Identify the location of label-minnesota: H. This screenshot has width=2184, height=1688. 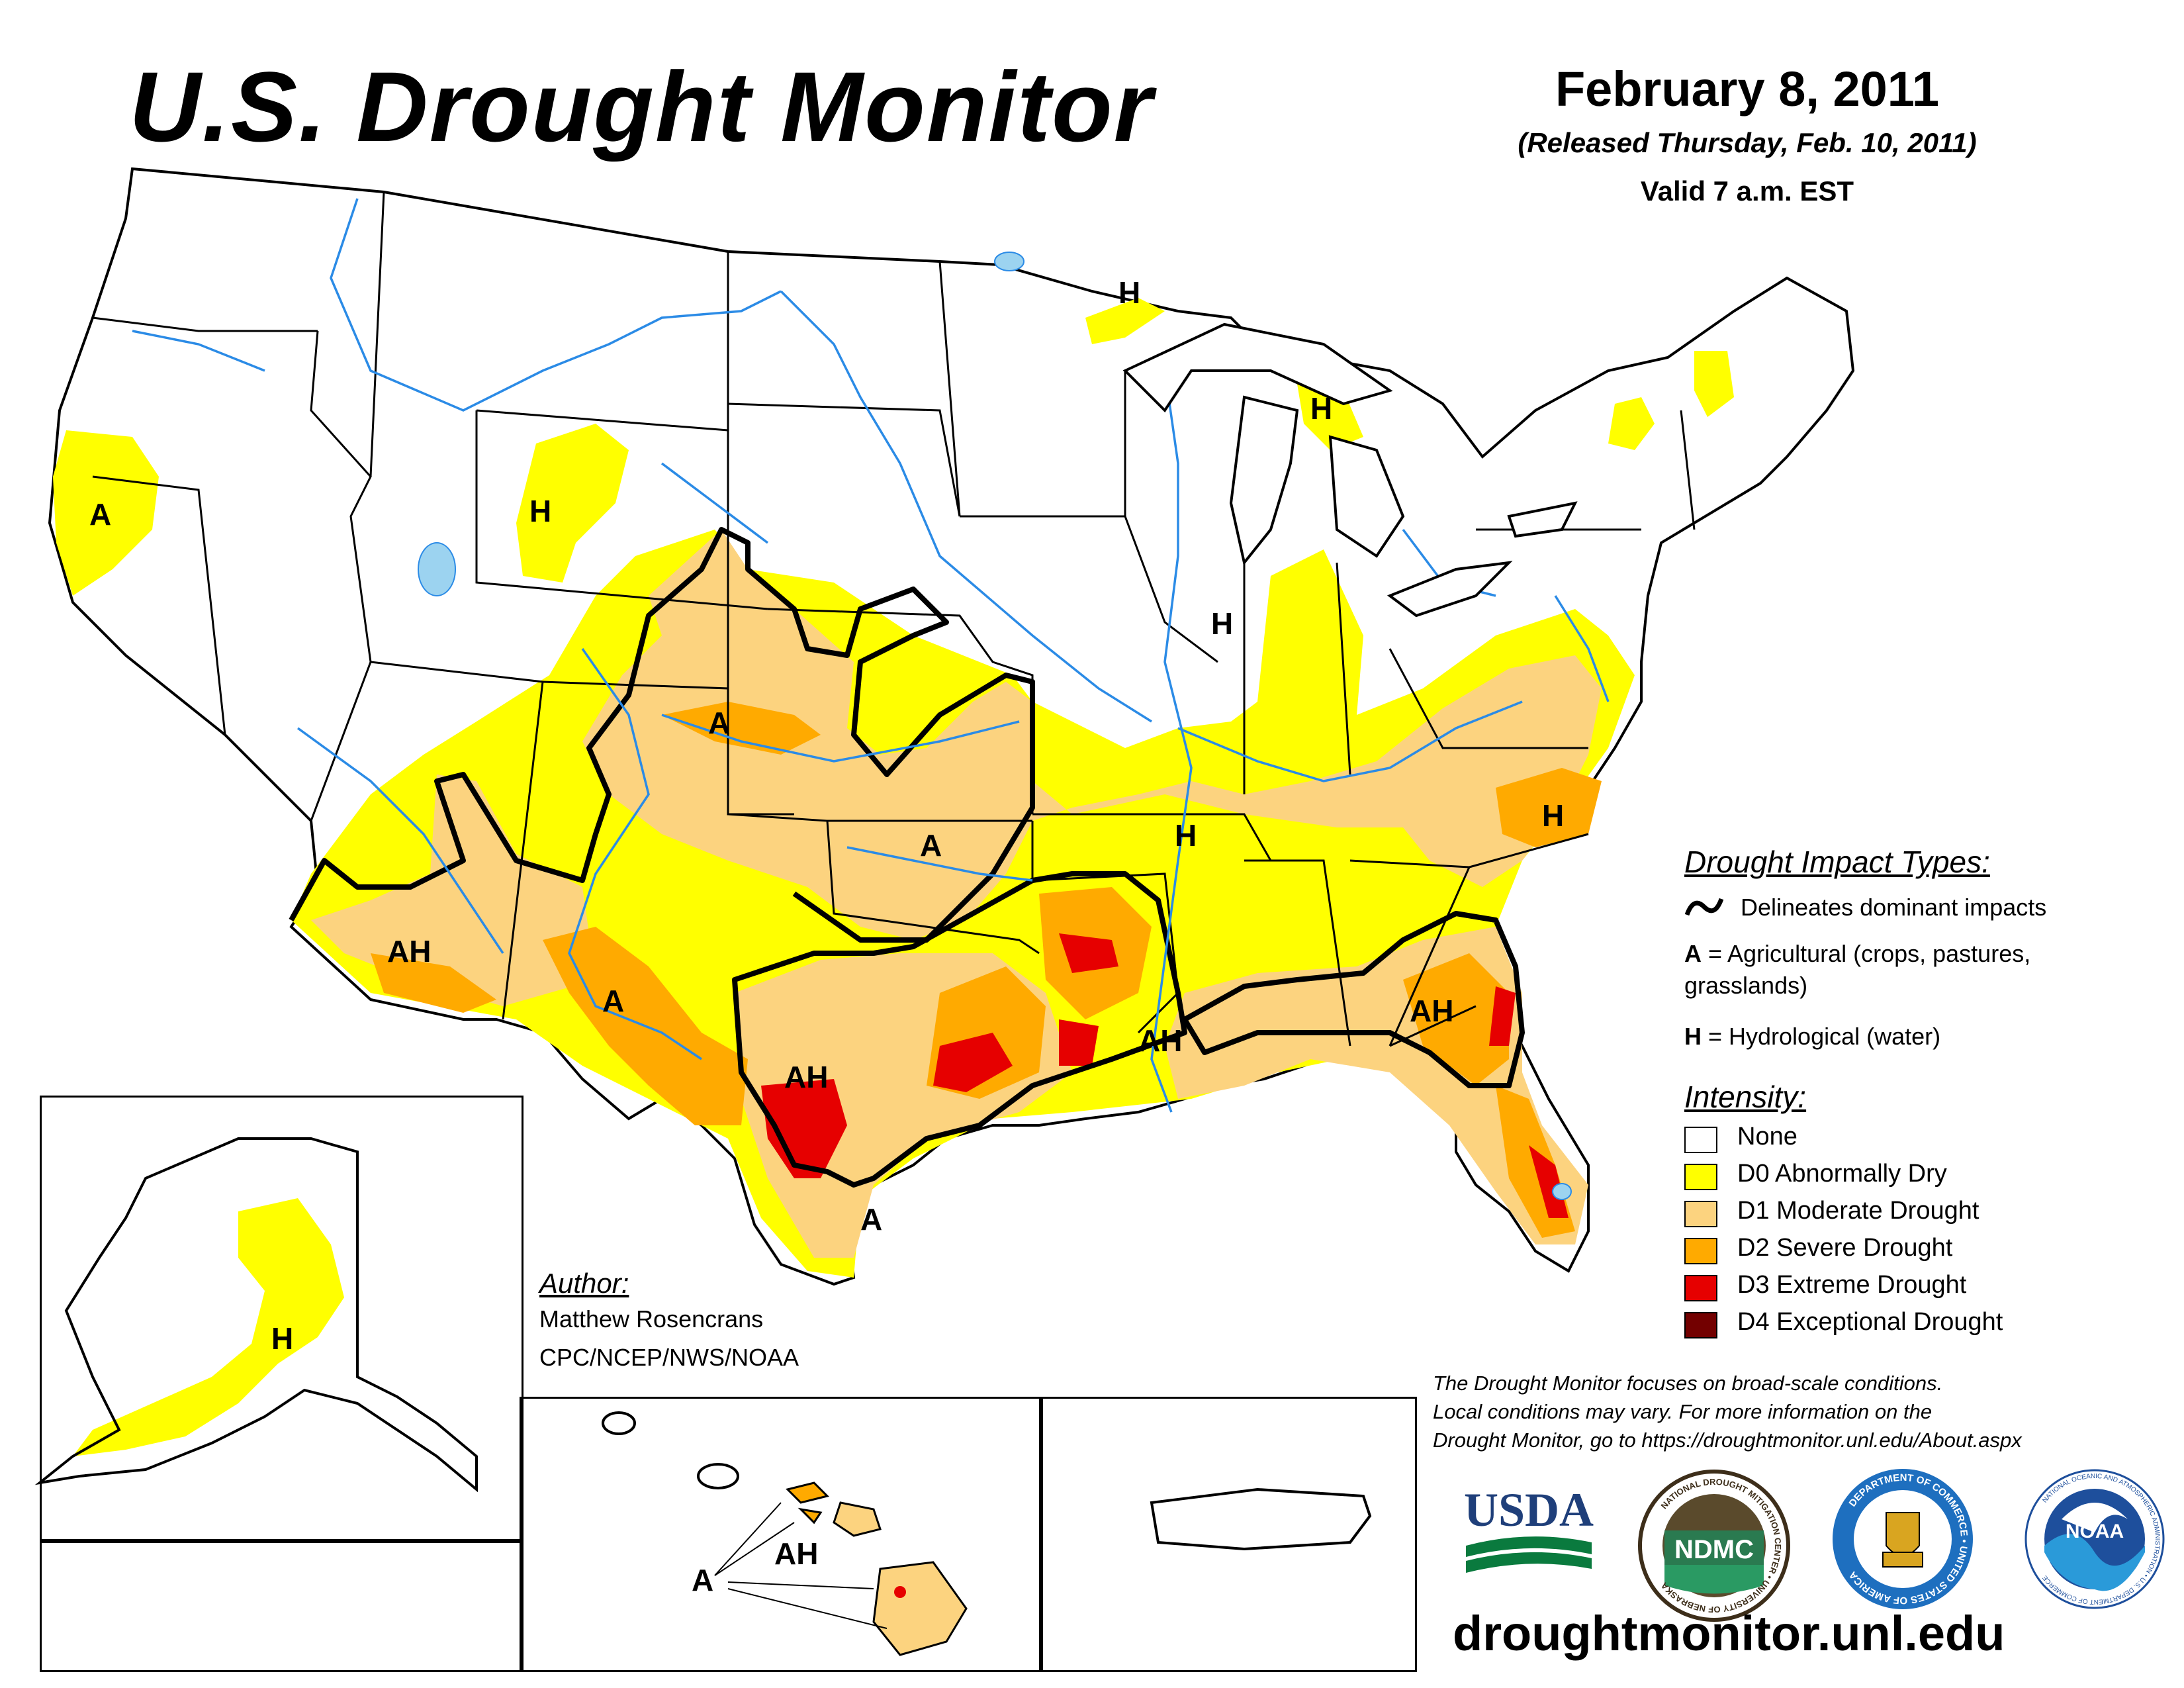
(1129, 292).